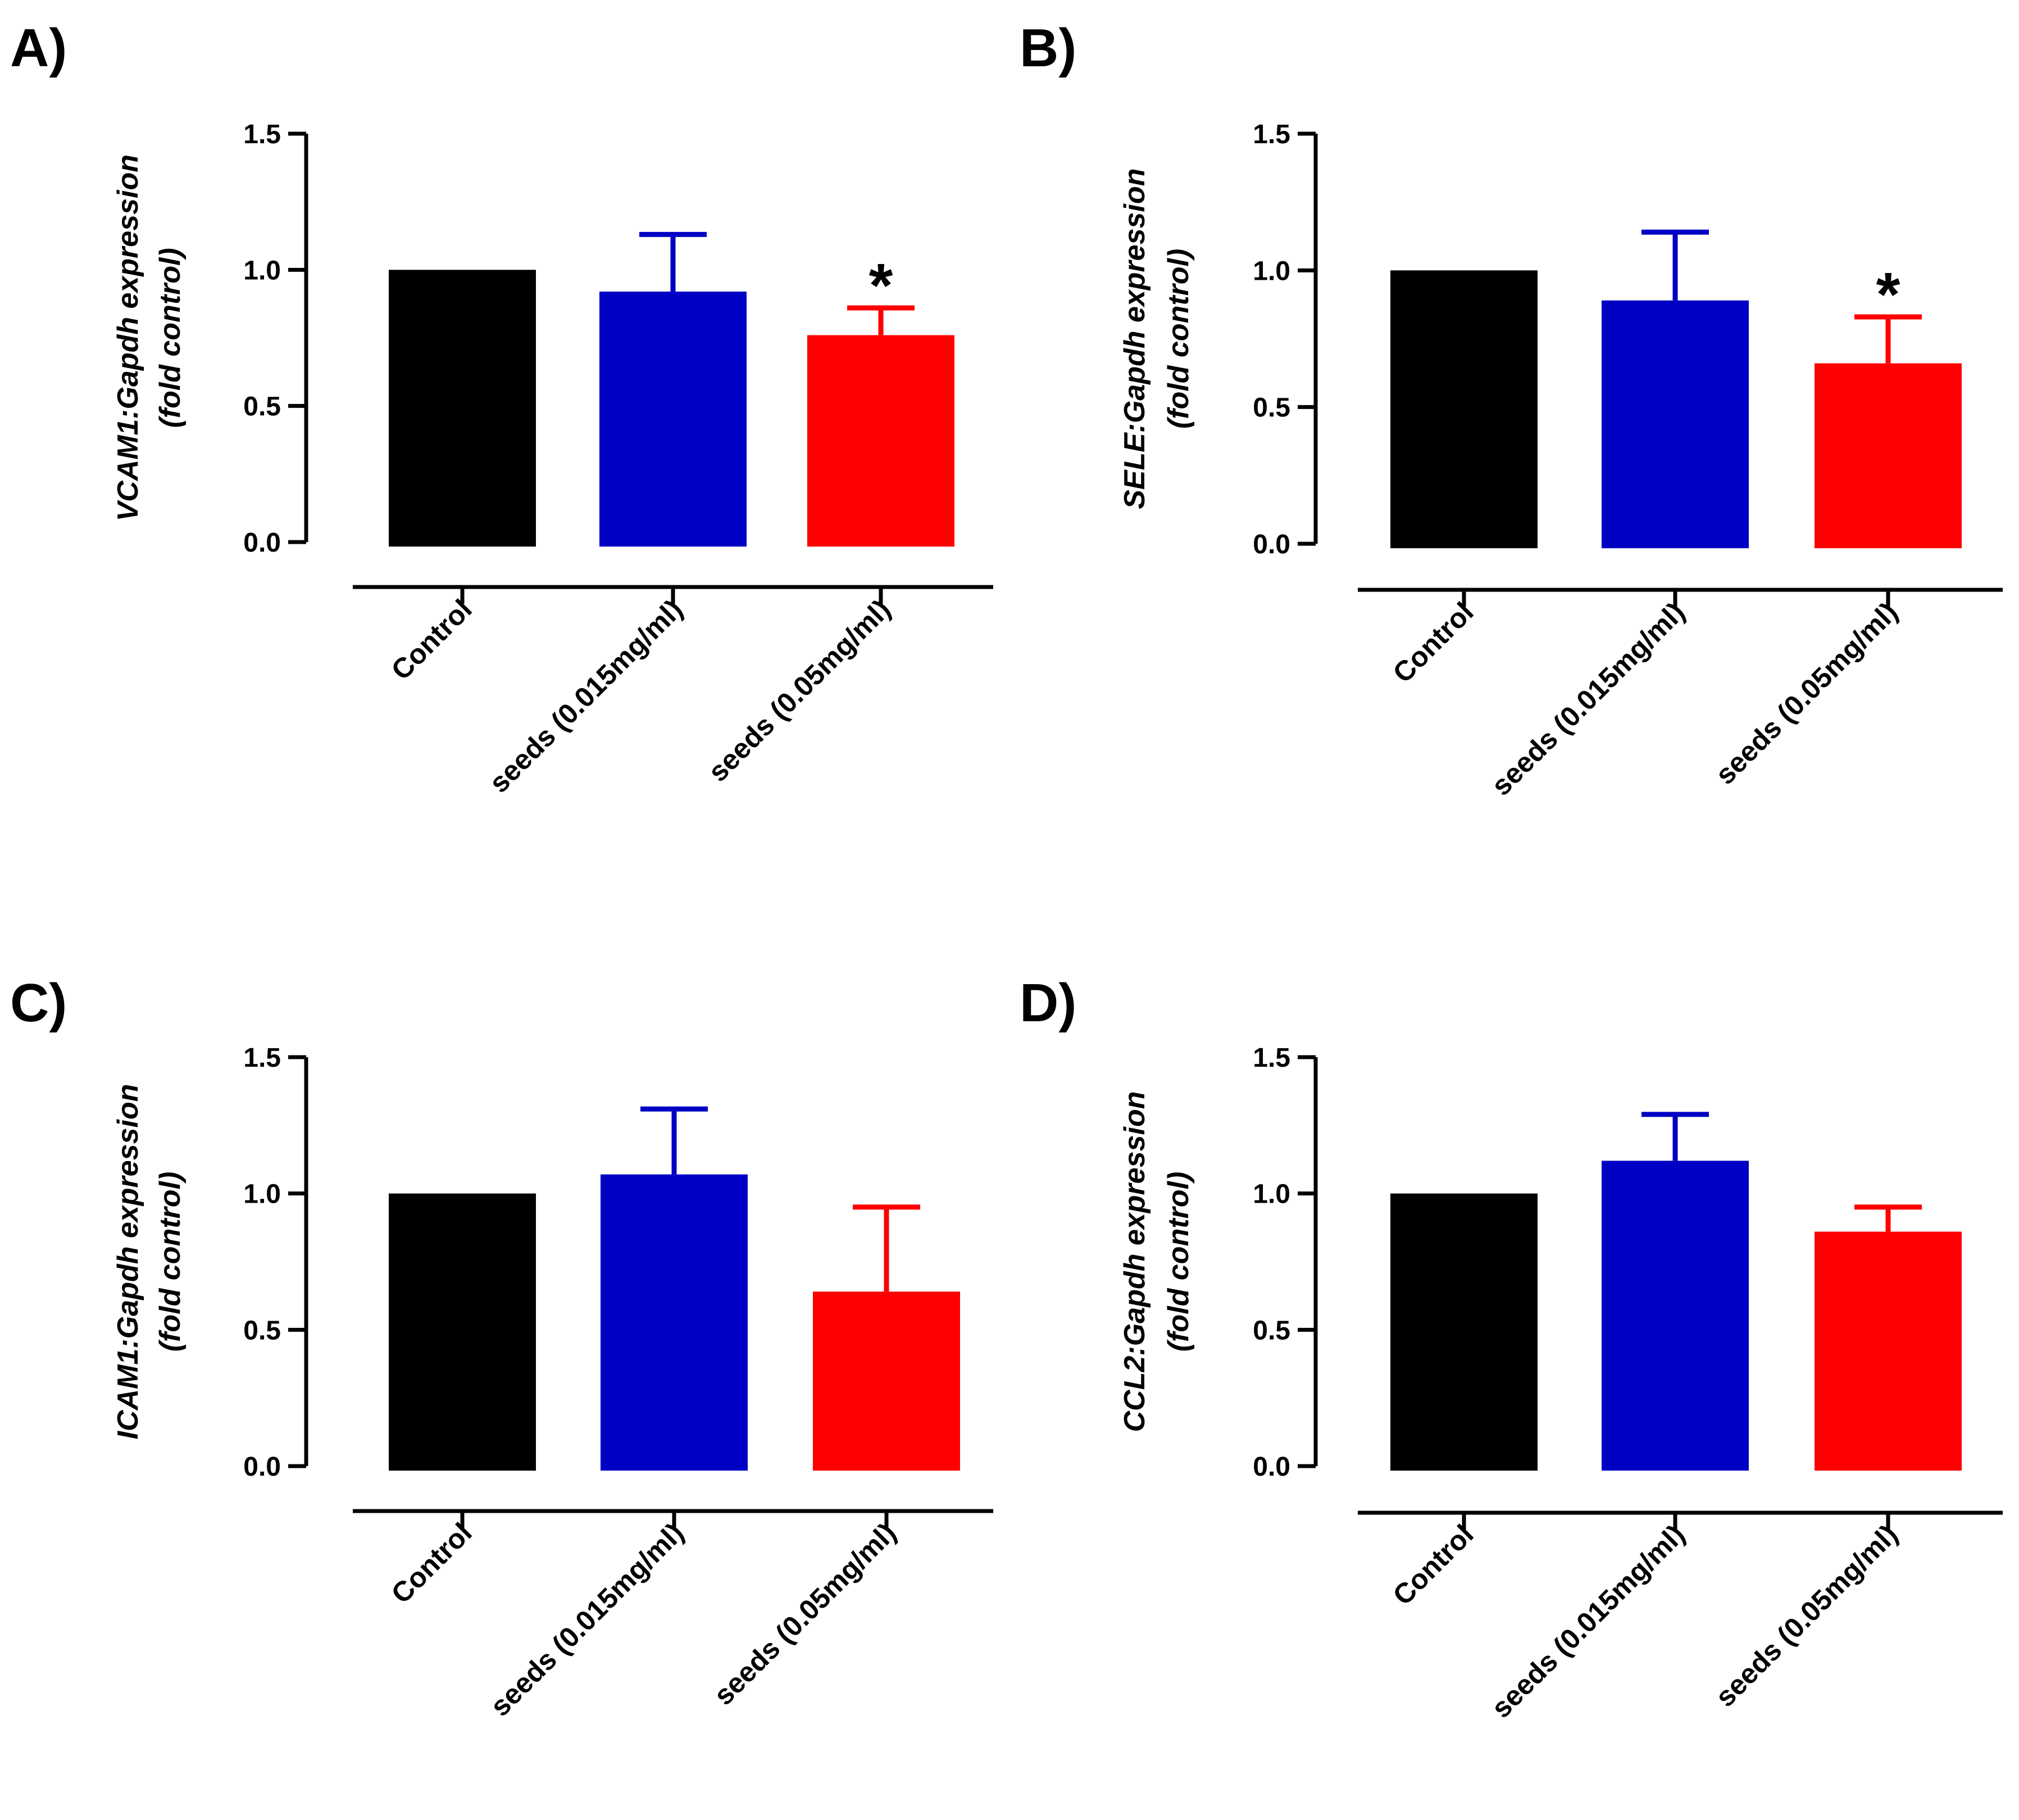 This screenshot has width=2019, height=1820. Describe the element at coordinates (38, 1003) in the screenshot. I see `panel-label: C)` at that location.